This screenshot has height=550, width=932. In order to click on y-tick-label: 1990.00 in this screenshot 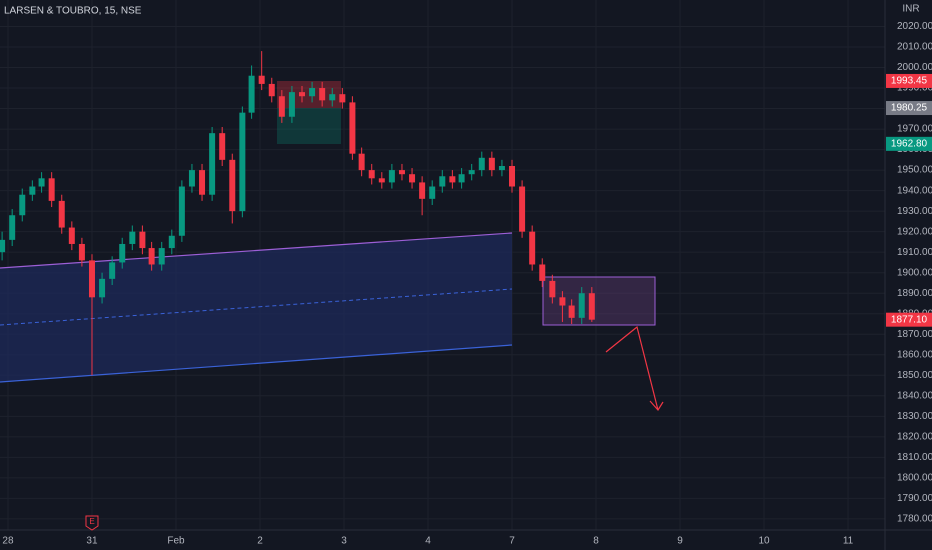, I will do `click(914, 88)`.